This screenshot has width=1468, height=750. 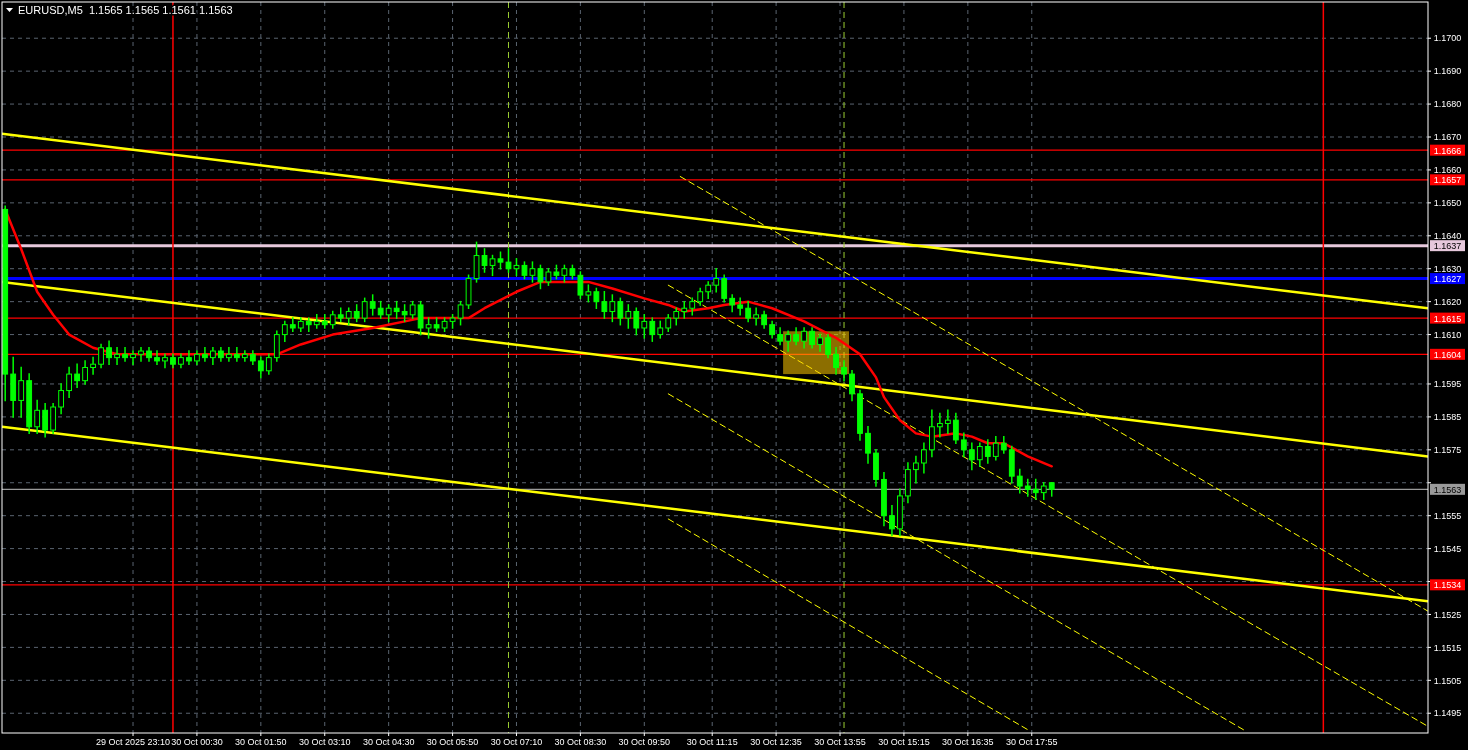 What do you see at coordinates (776, 742) in the screenshot?
I see `x-tick-label: 30 Oct 12:35` at bounding box center [776, 742].